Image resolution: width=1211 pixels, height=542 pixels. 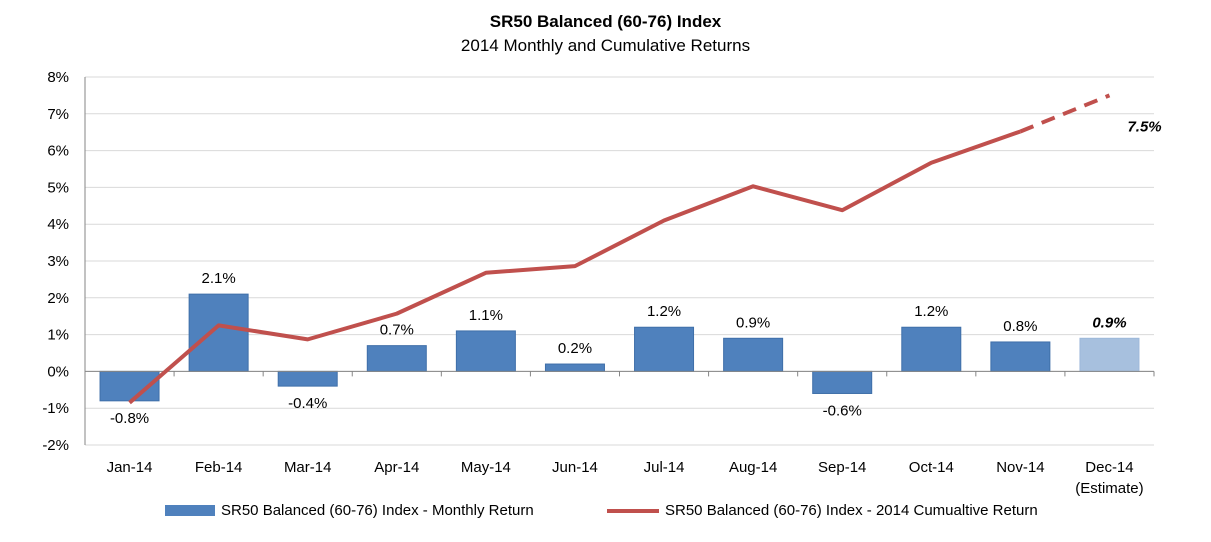 What do you see at coordinates (190, 510) in the screenshot?
I see `legend-swatch-bar` at bounding box center [190, 510].